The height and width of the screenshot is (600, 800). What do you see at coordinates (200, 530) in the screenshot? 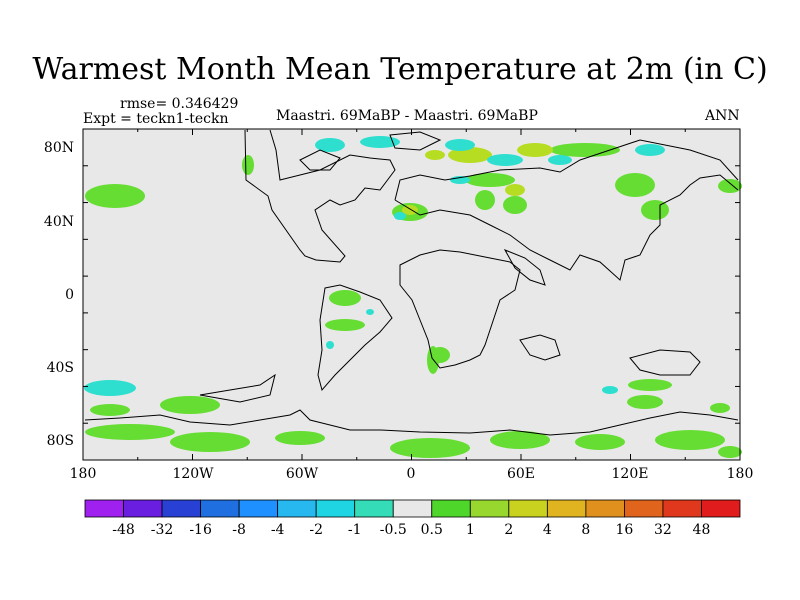
I see `colorbar-label: -16` at bounding box center [200, 530].